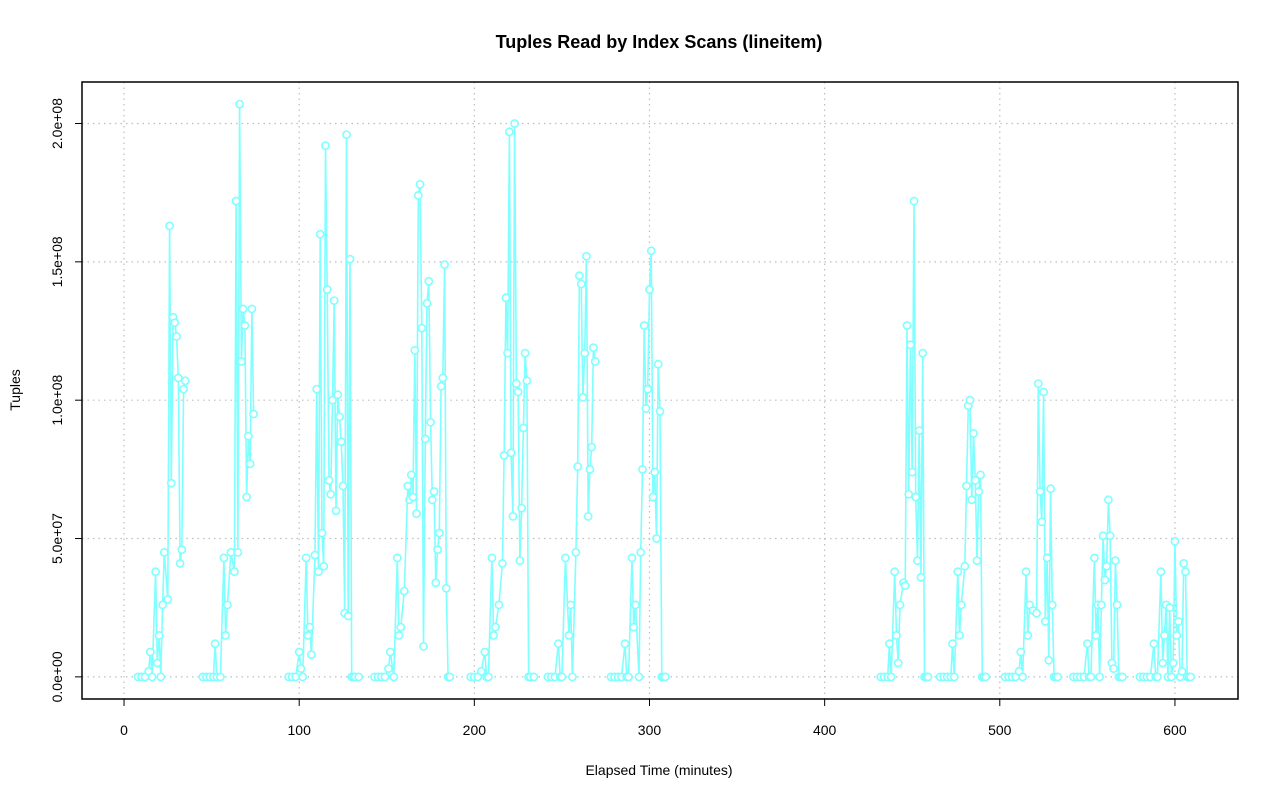 The width and height of the screenshot is (1280, 806). I want to click on y-axis-label: Tuples, so click(15, 390).